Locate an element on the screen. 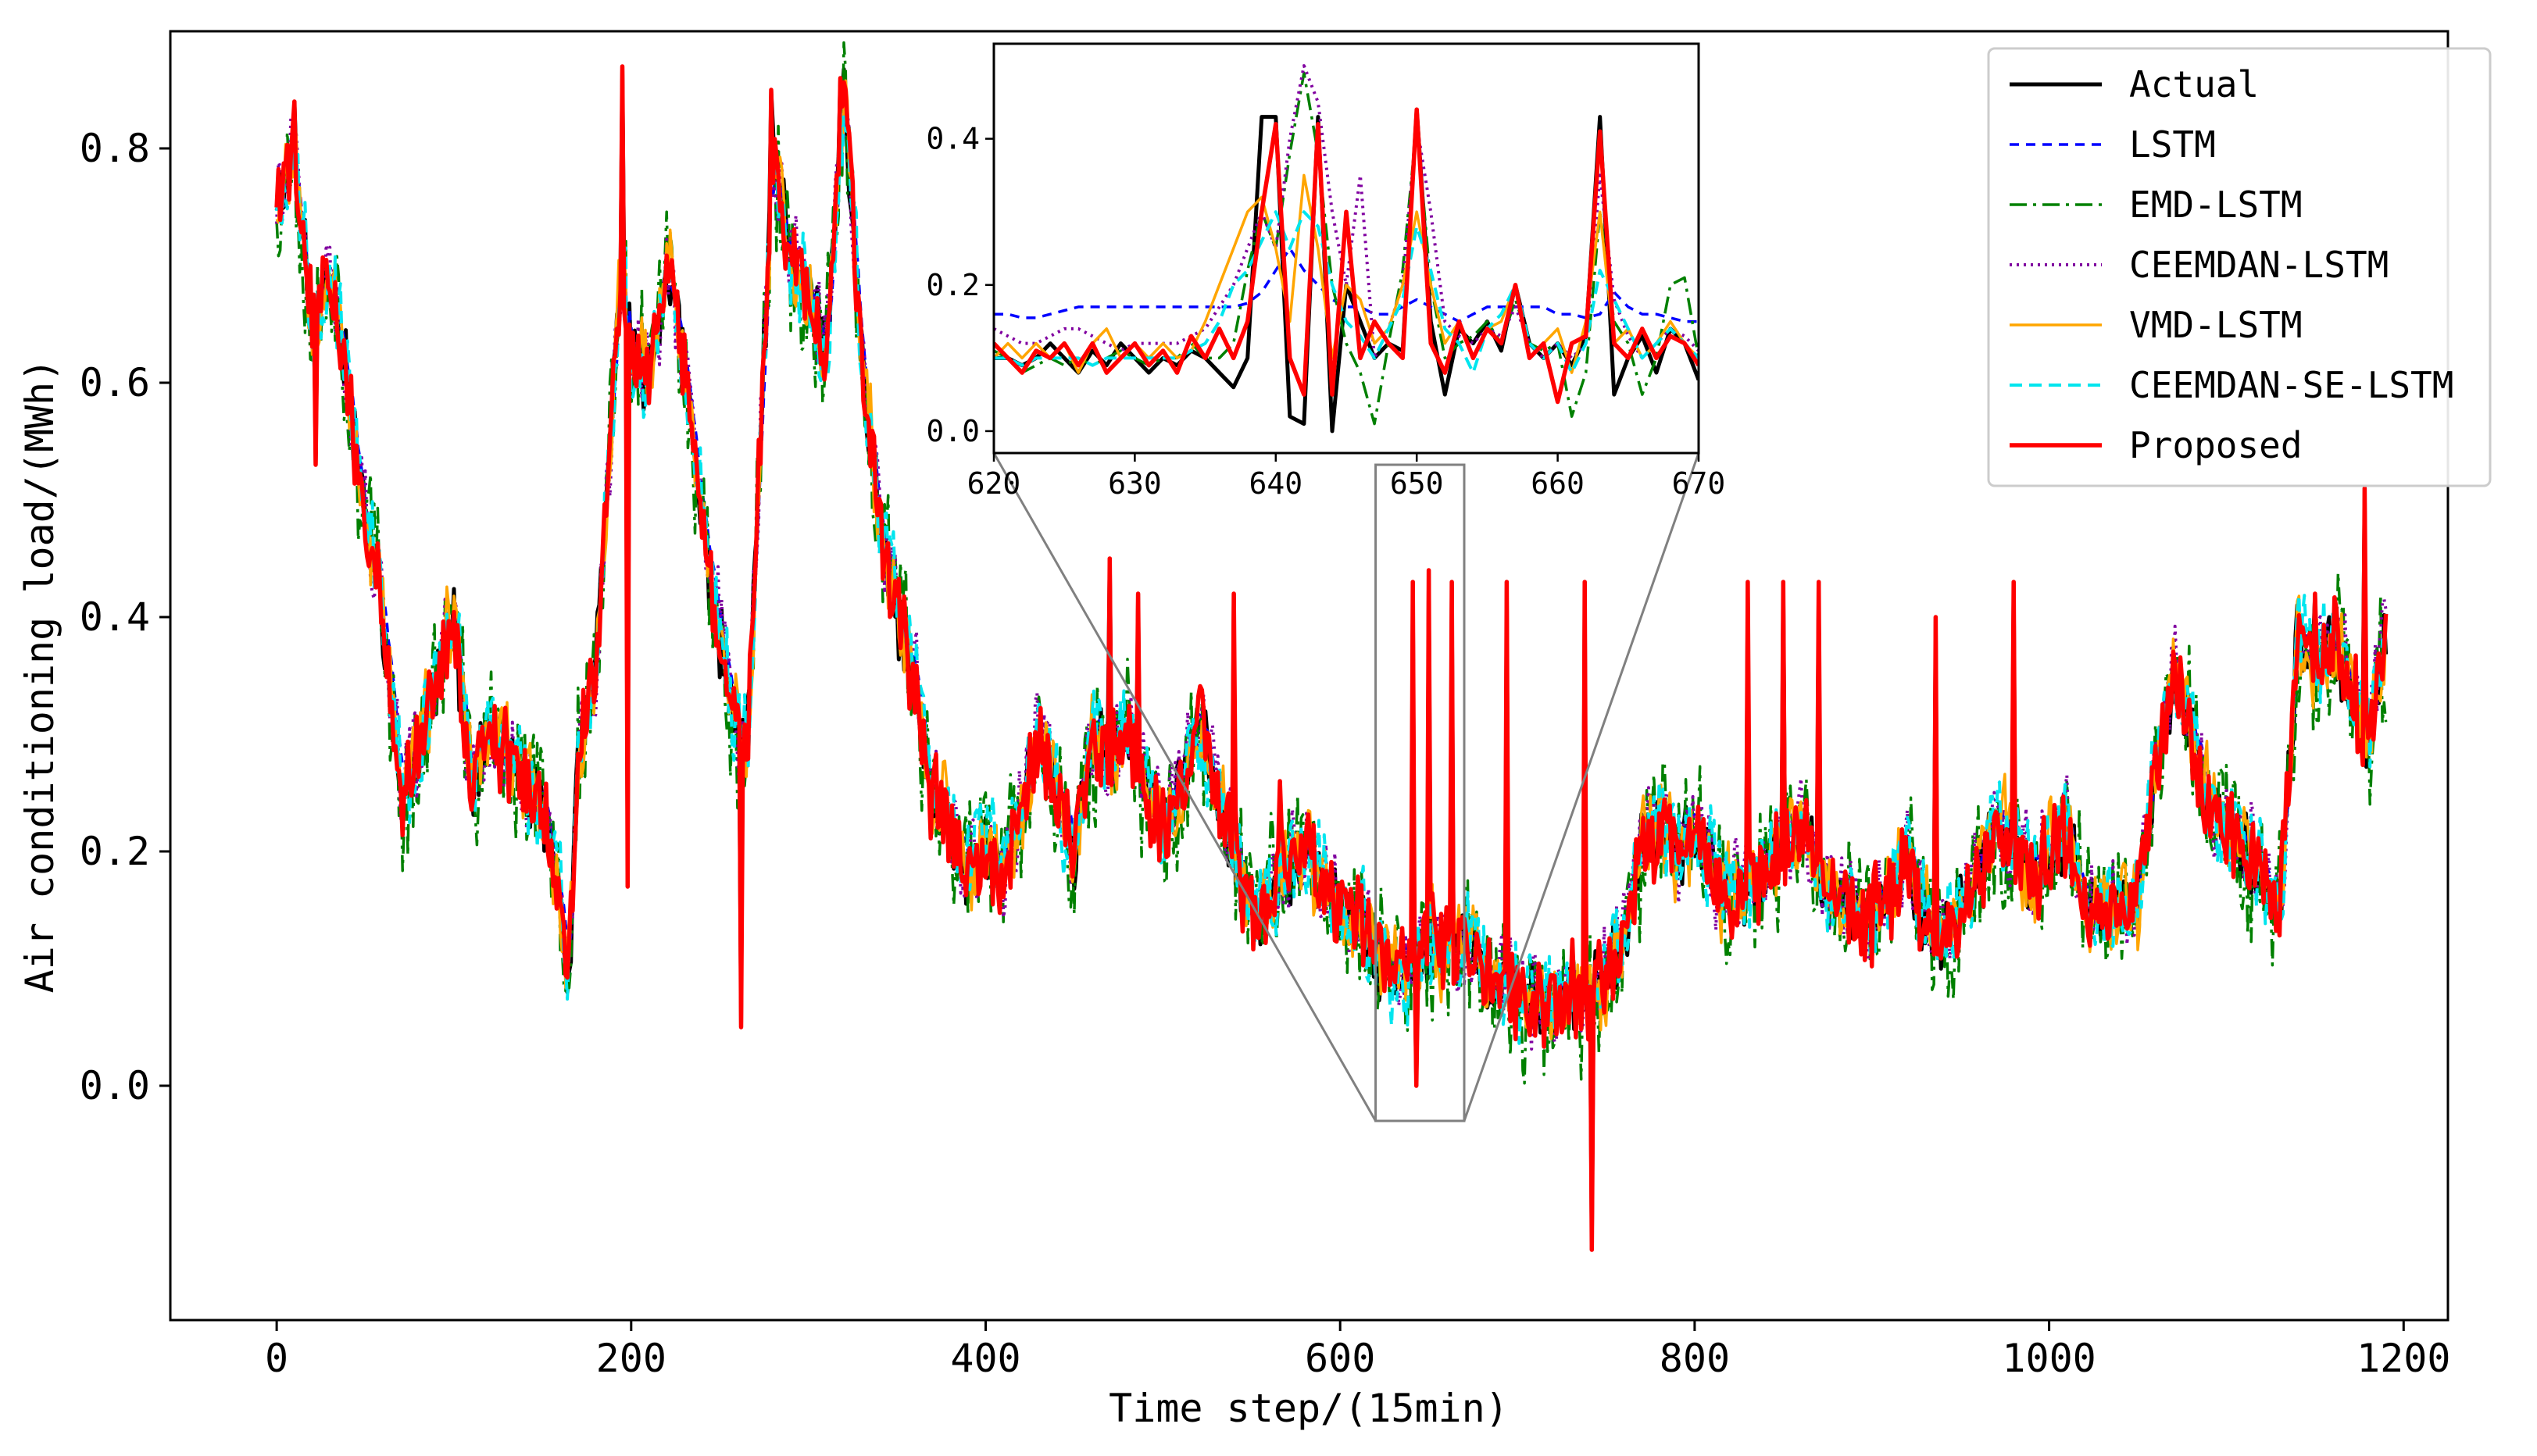 The height and width of the screenshot is (1456, 2537). legend-label: VMD-LSTM is located at coordinates (2216, 325).